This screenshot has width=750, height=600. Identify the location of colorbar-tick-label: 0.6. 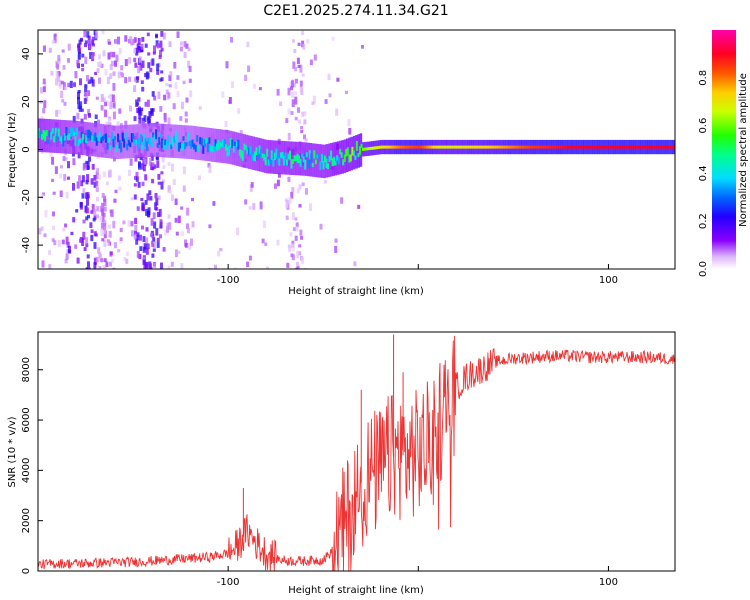
(703, 126).